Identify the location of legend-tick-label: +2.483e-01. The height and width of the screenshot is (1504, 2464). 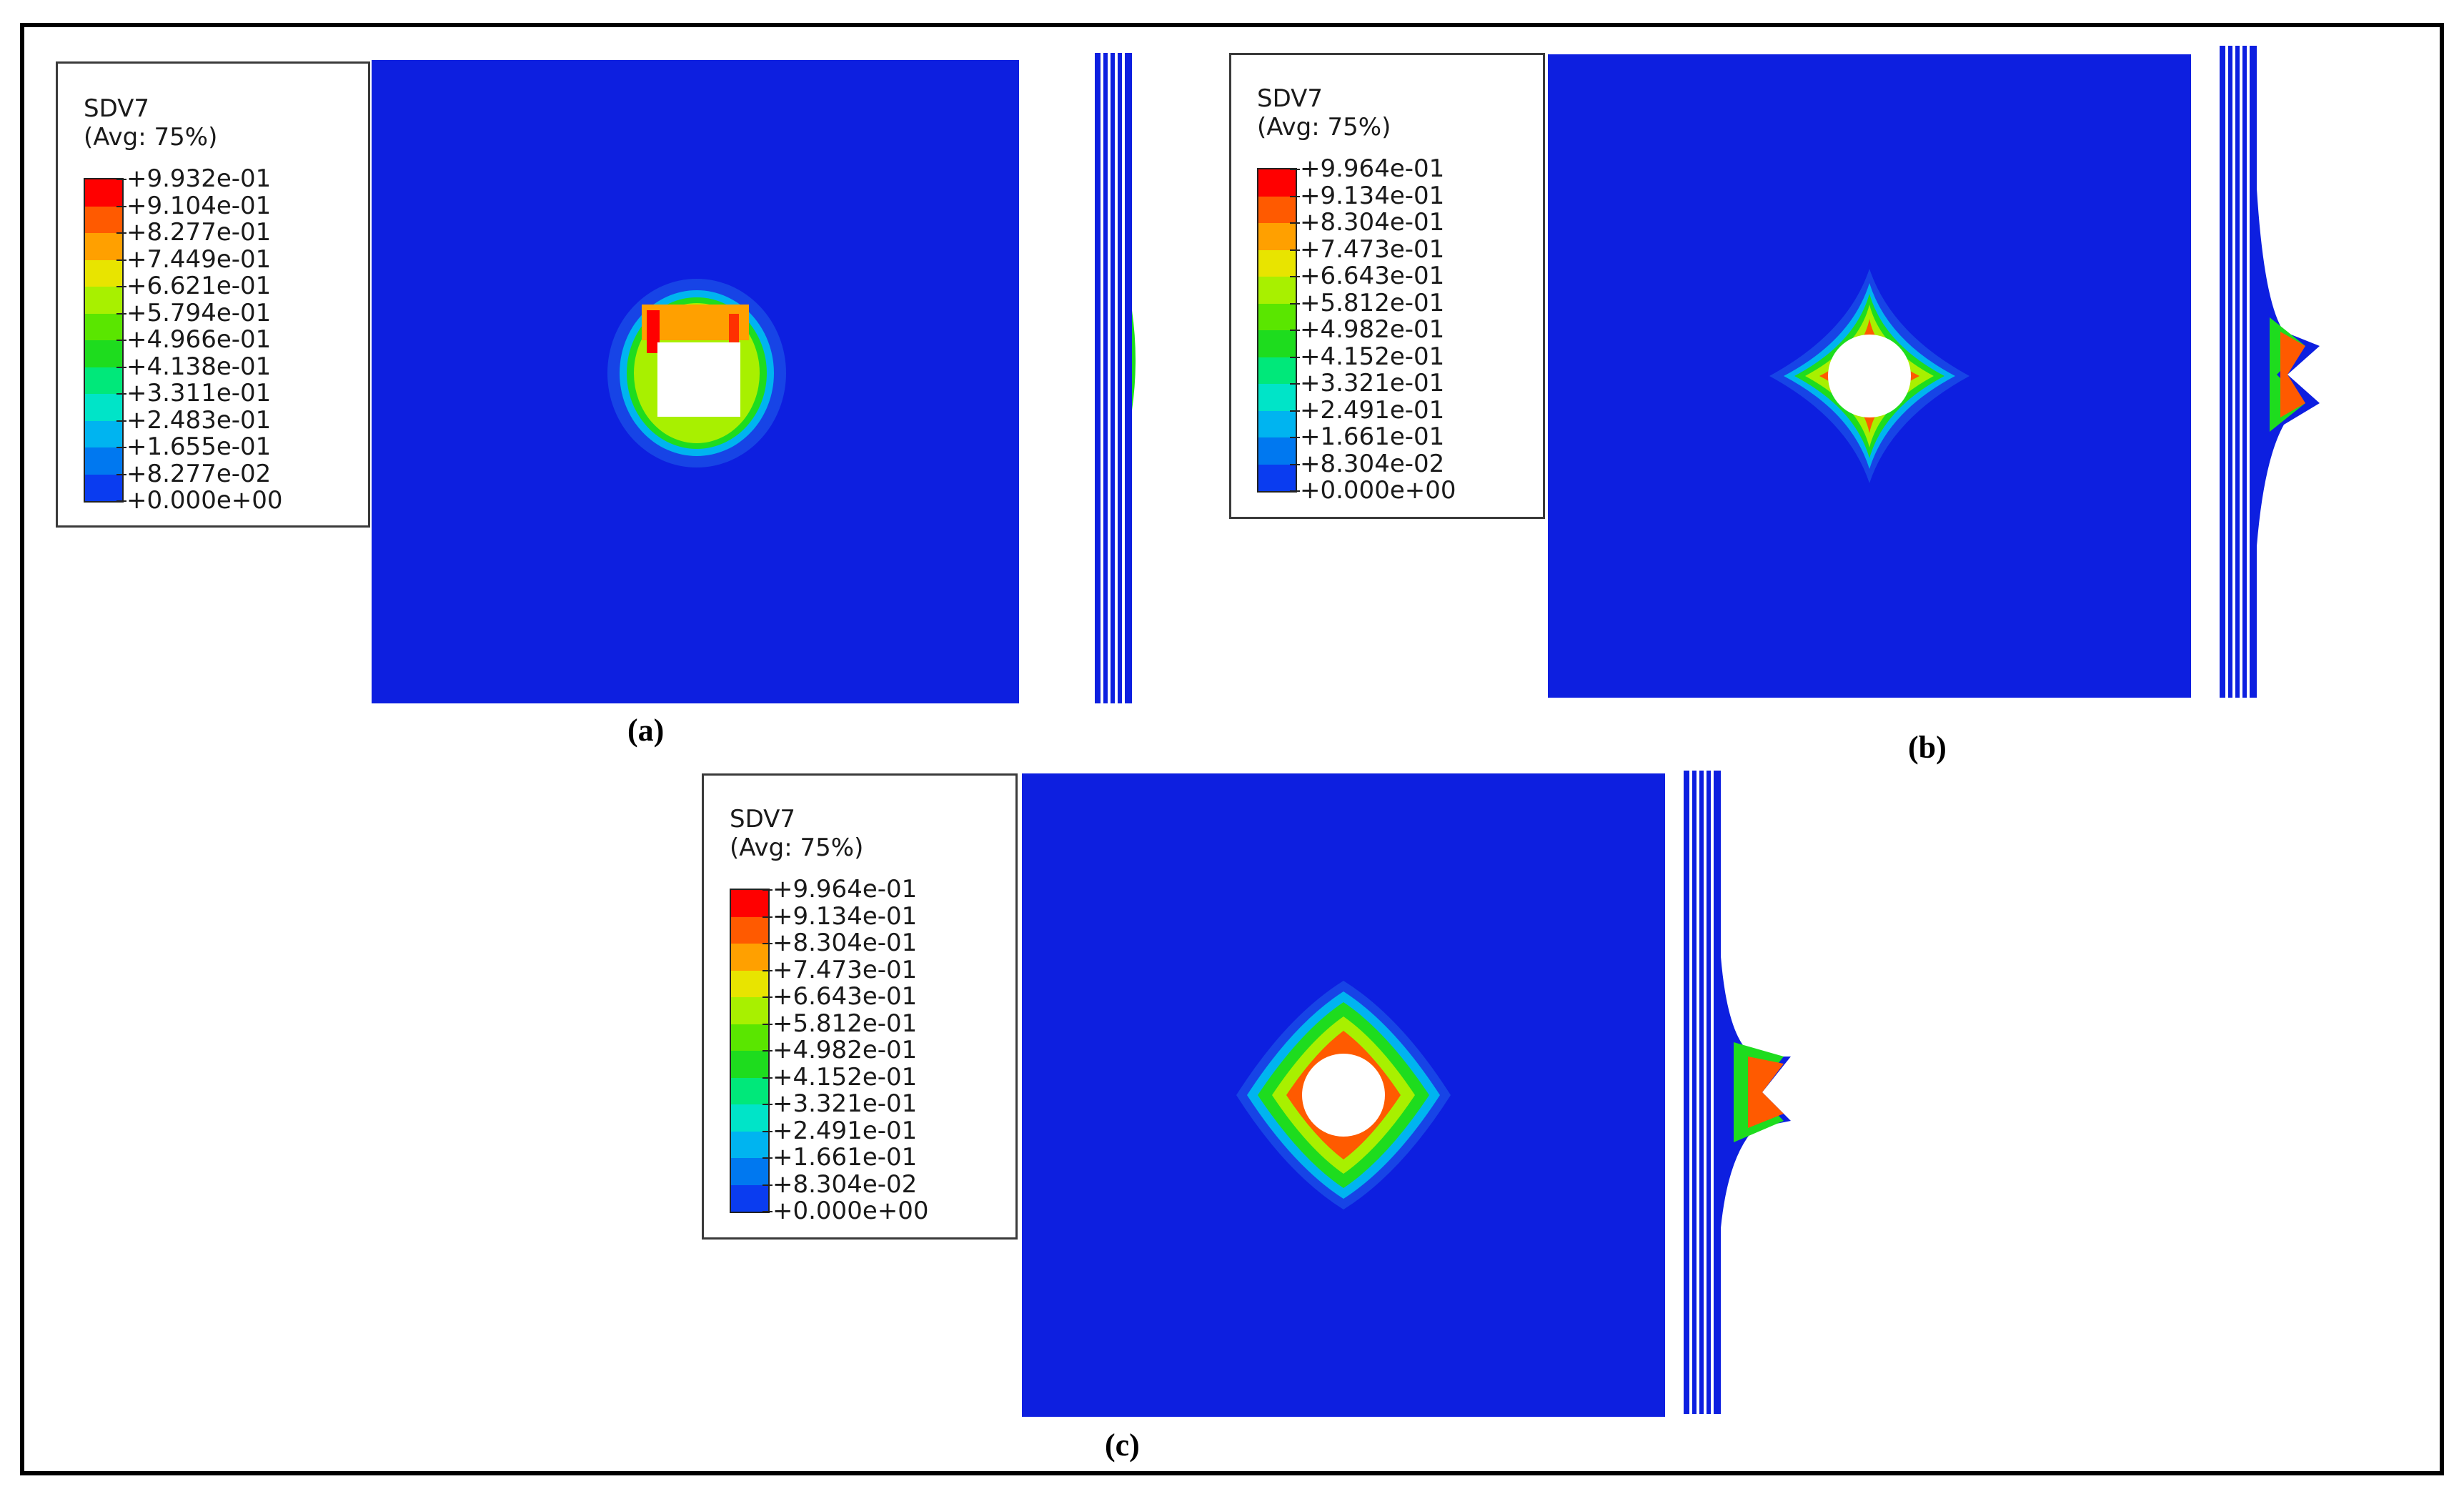
(194, 420).